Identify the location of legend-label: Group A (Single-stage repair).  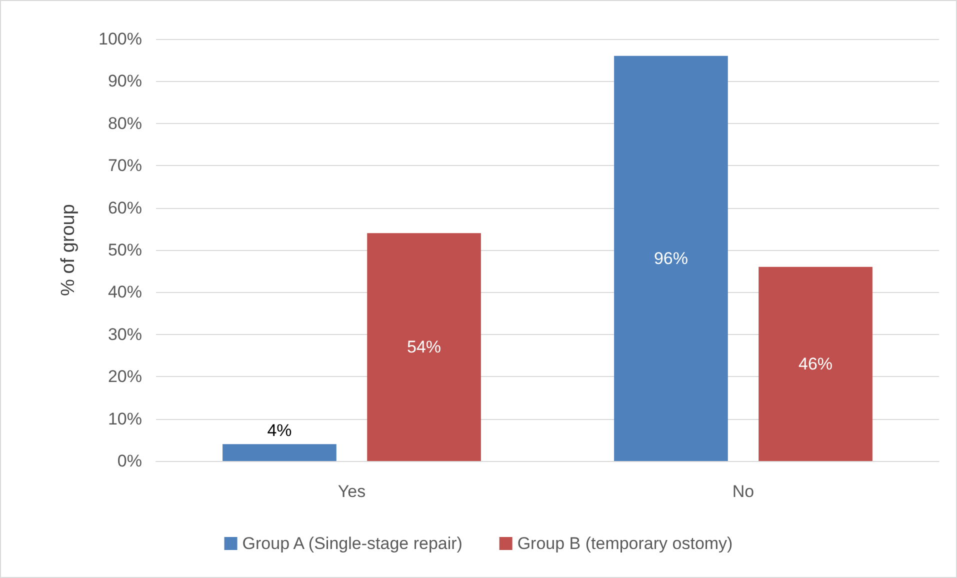
(352, 543).